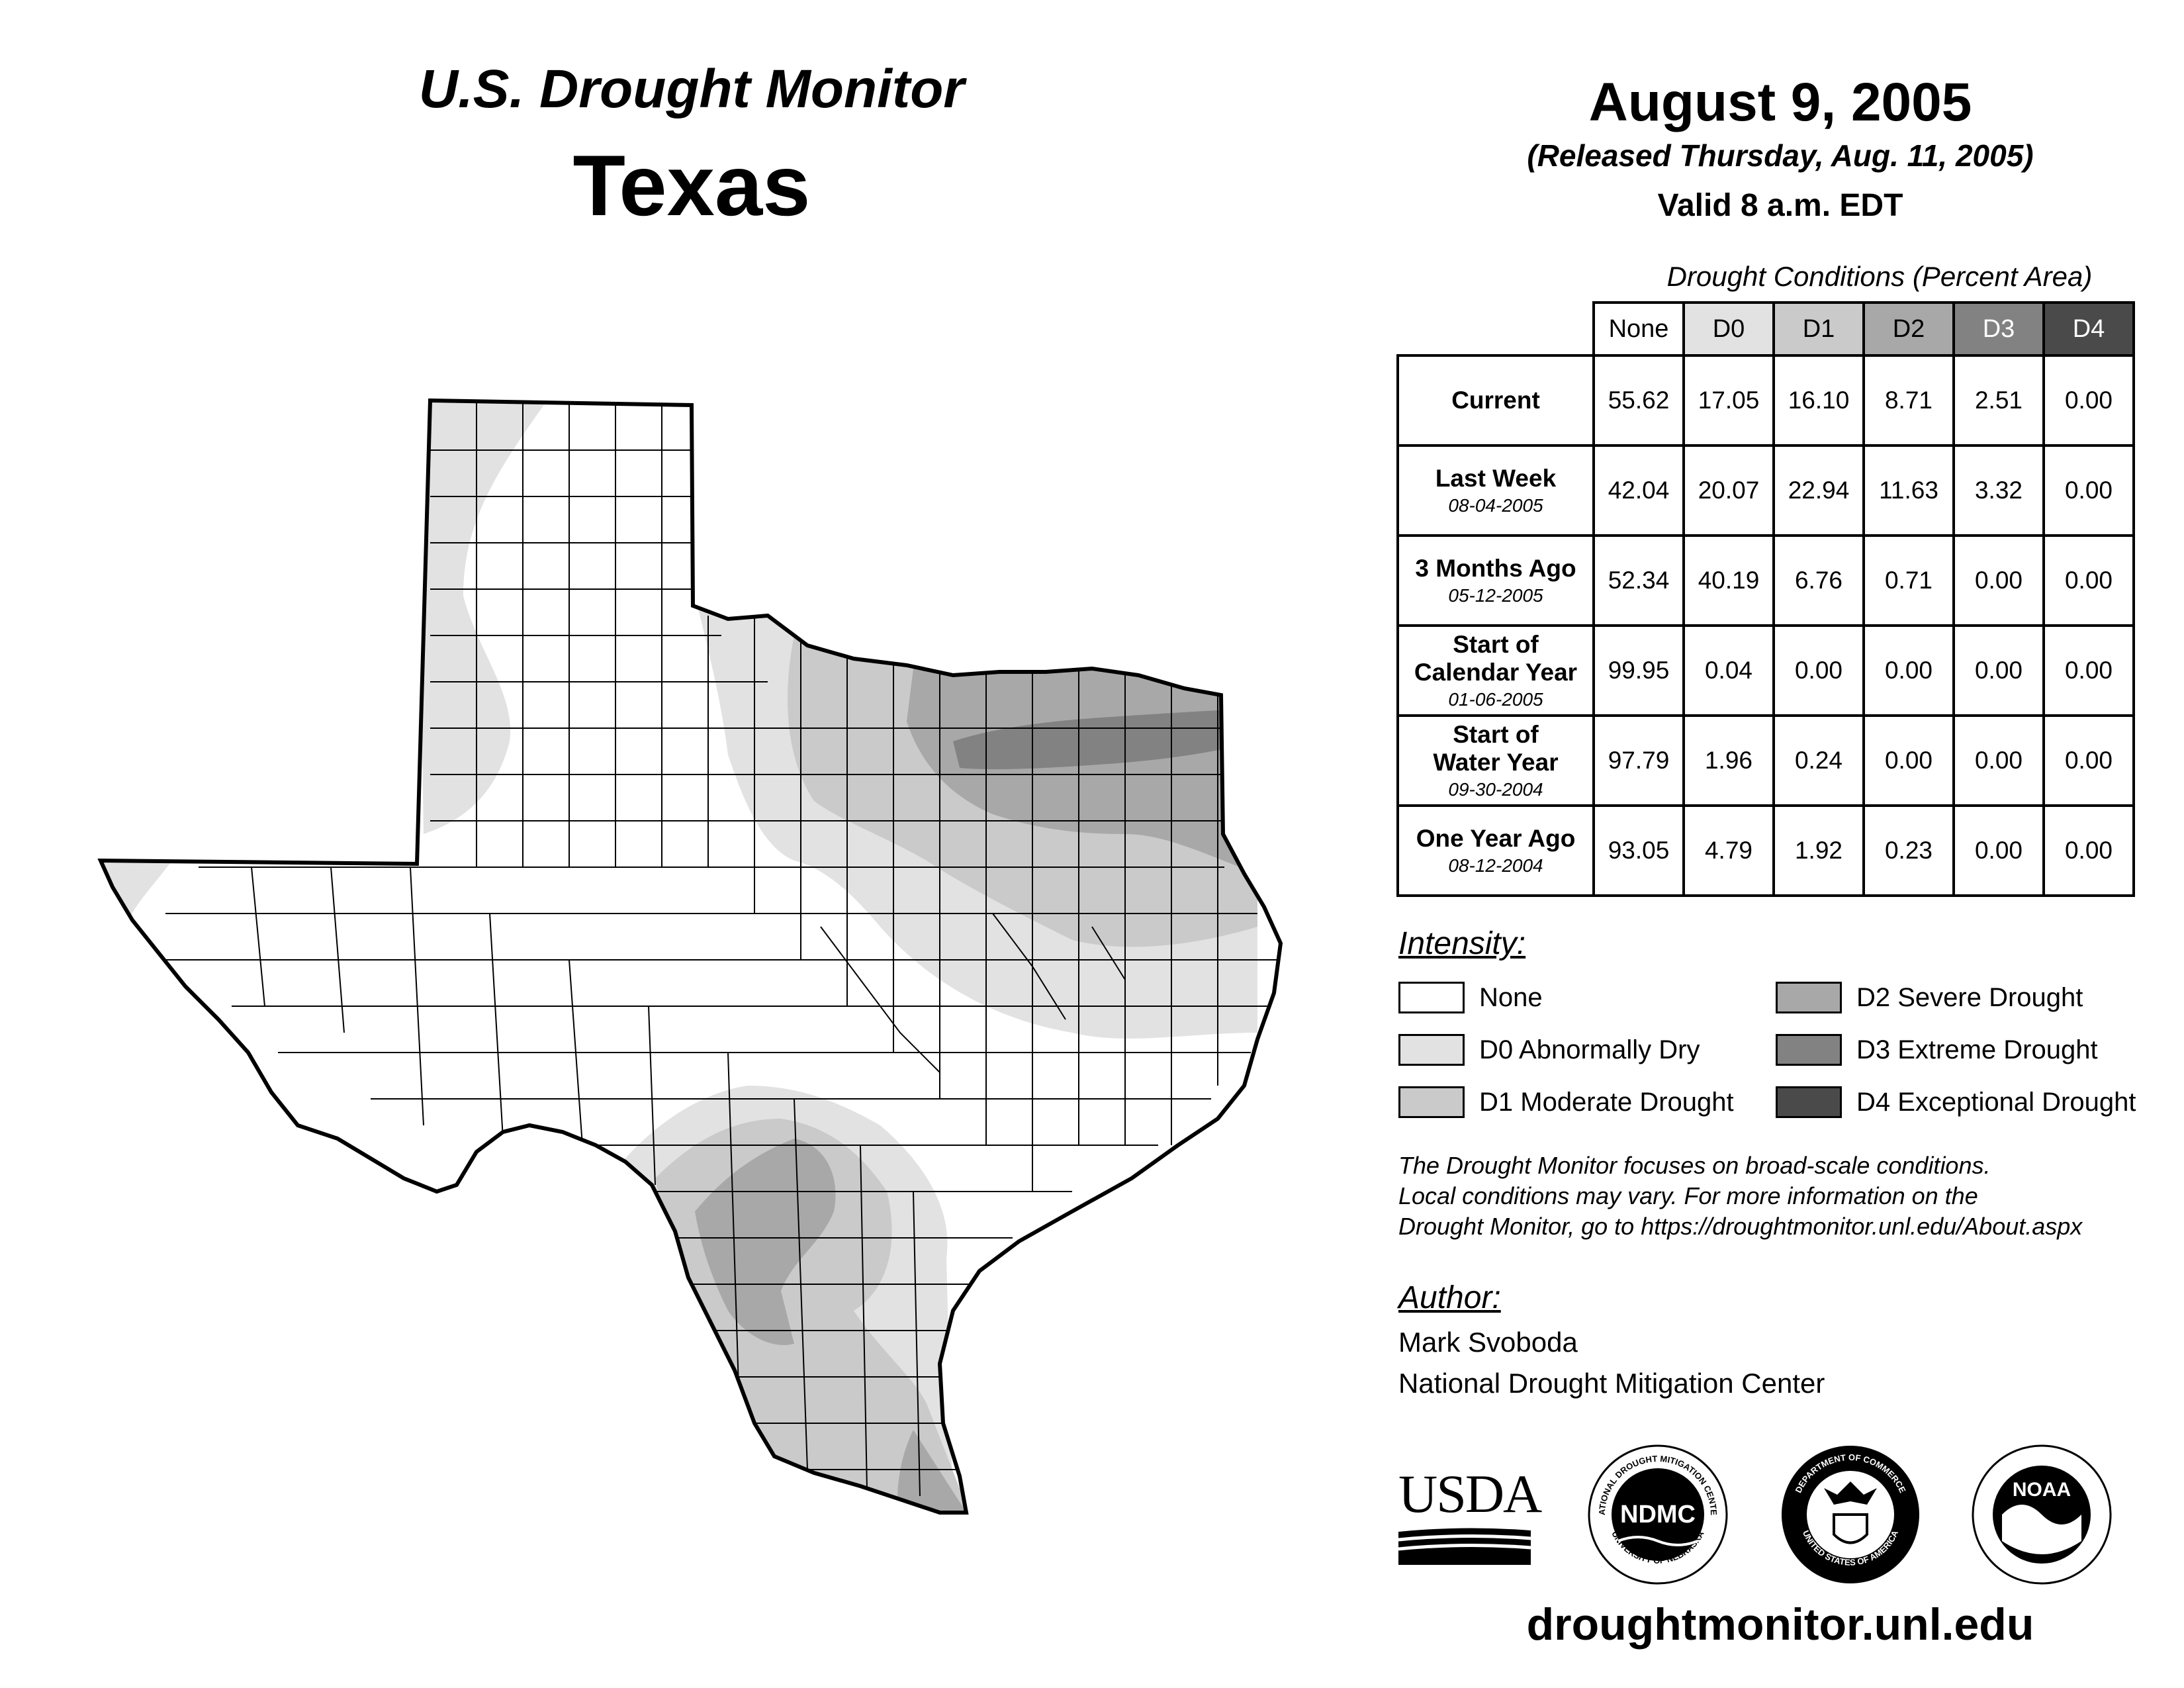 This screenshot has height=1688, width=2184. I want to click on row-label-cell: 3 Months Ago 05-12-2005, so click(1496, 580).